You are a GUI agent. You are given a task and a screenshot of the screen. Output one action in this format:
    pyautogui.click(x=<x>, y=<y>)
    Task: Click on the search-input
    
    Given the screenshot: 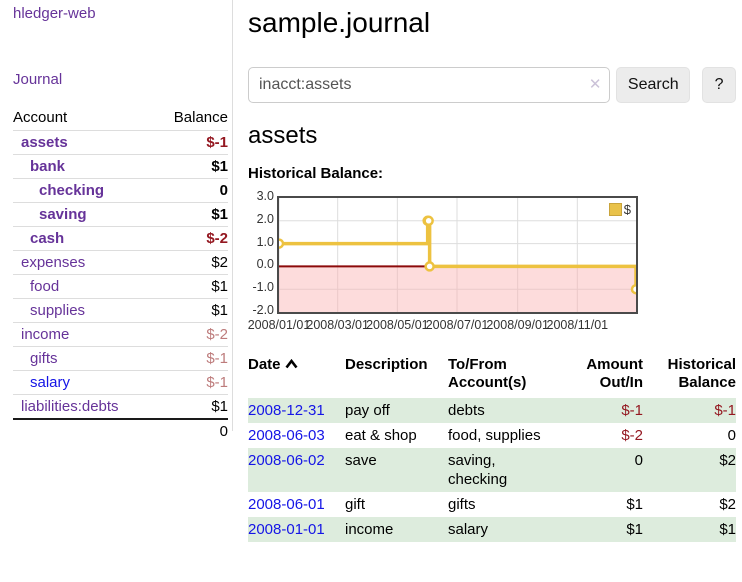 What is the action you would take?
    pyautogui.click(x=429, y=85)
    